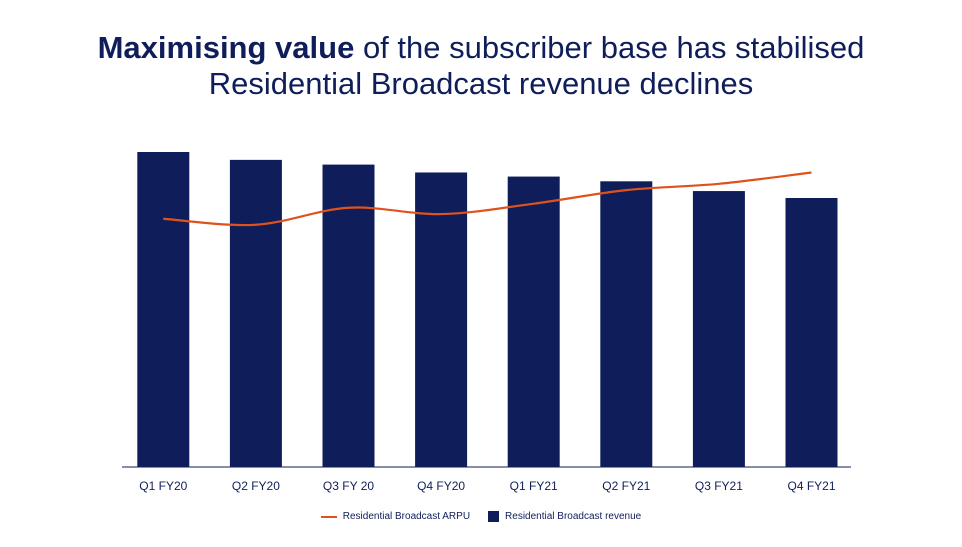  What do you see at coordinates (609, 47) in the screenshot?
I see `title-rest: of the subscriber base has stabilised` at bounding box center [609, 47].